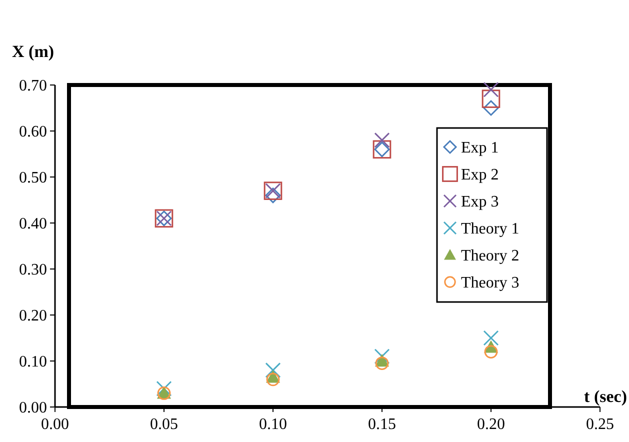 The height and width of the screenshot is (442, 629). Describe the element at coordinates (480, 175) in the screenshot. I see `legend-label: Exp 2` at that location.